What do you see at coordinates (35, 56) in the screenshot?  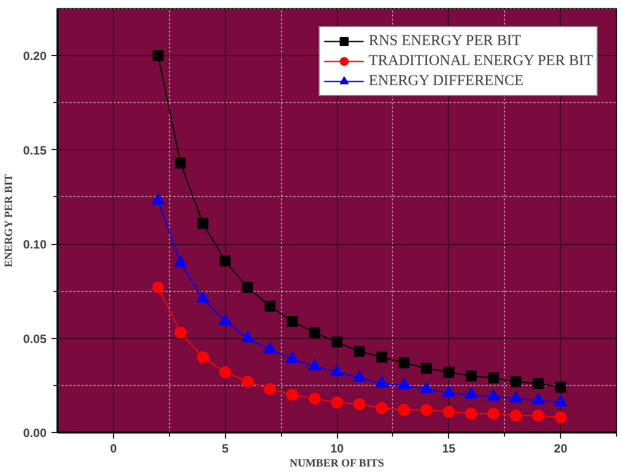 I see `y-tick-label: 0.20` at bounding box center [35, 56].